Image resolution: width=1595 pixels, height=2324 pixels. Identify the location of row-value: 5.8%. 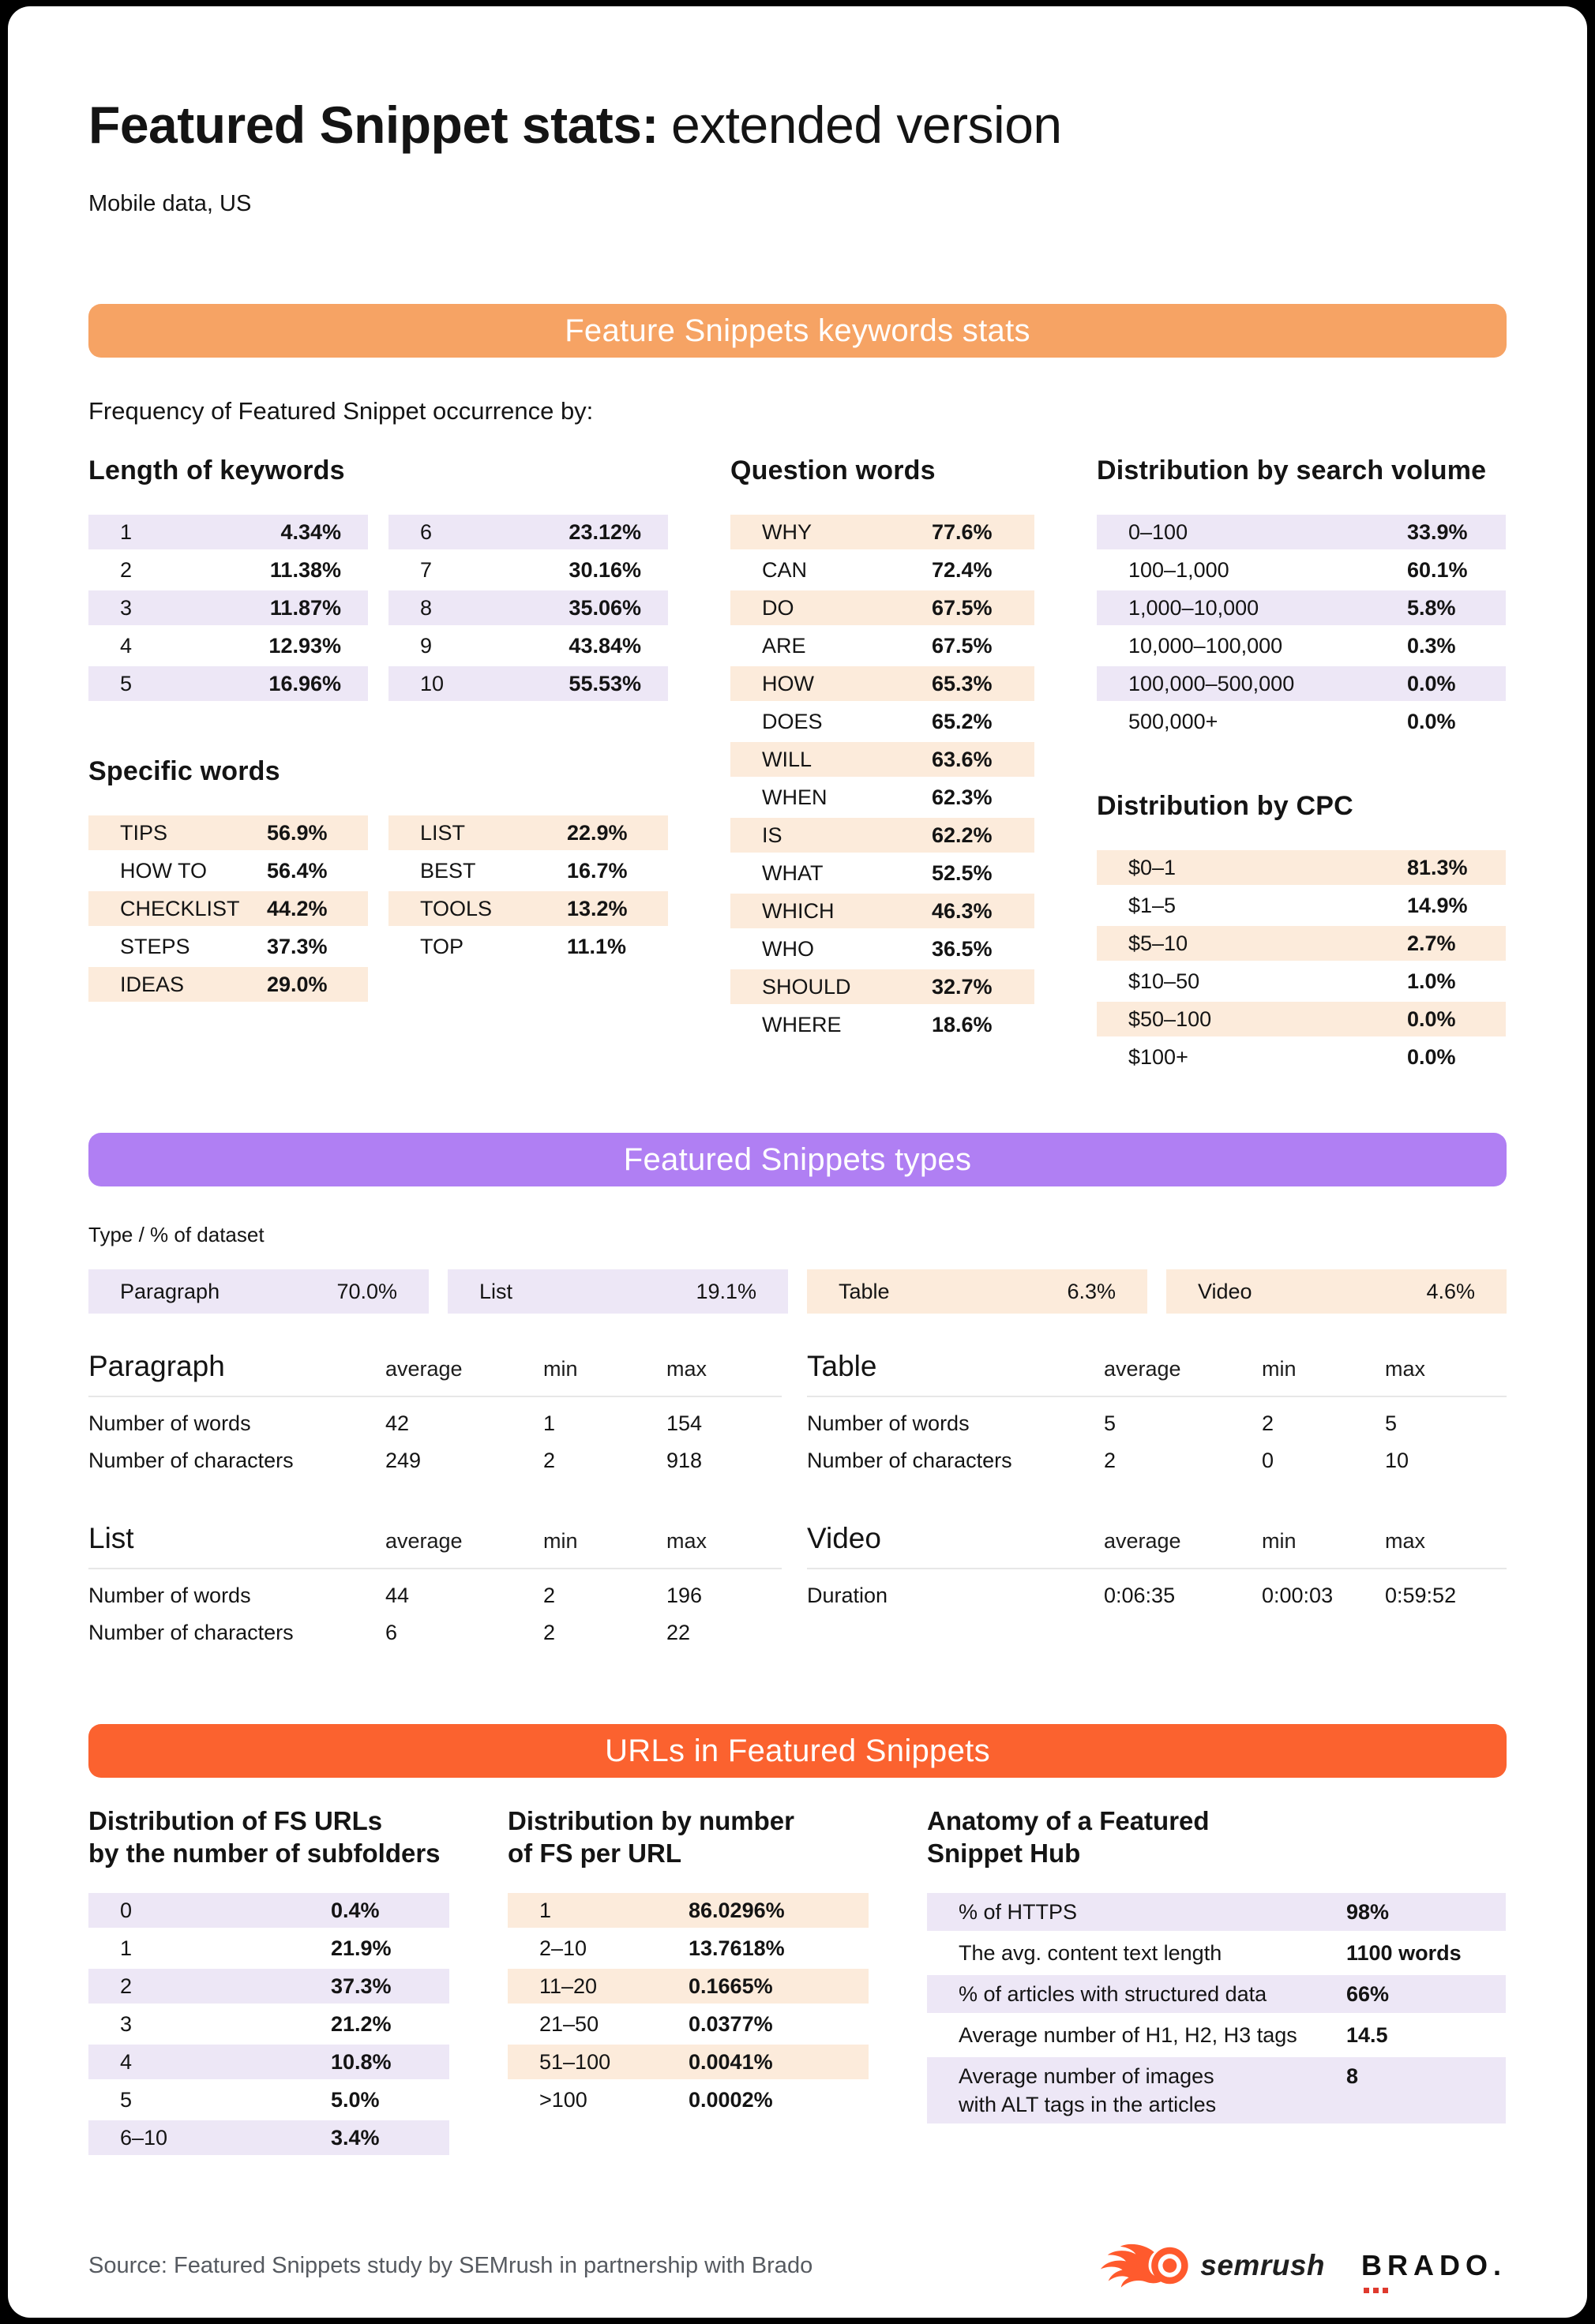
(1431, 607).